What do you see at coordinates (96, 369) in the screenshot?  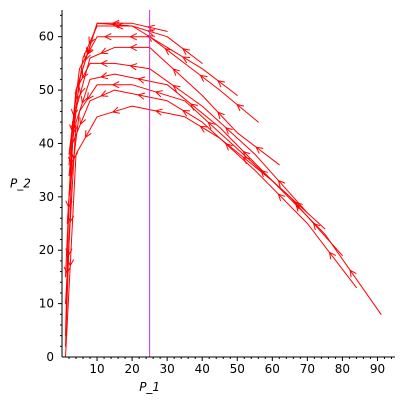 I see `x-tick-label: 10` at bounding box center [96, 369].